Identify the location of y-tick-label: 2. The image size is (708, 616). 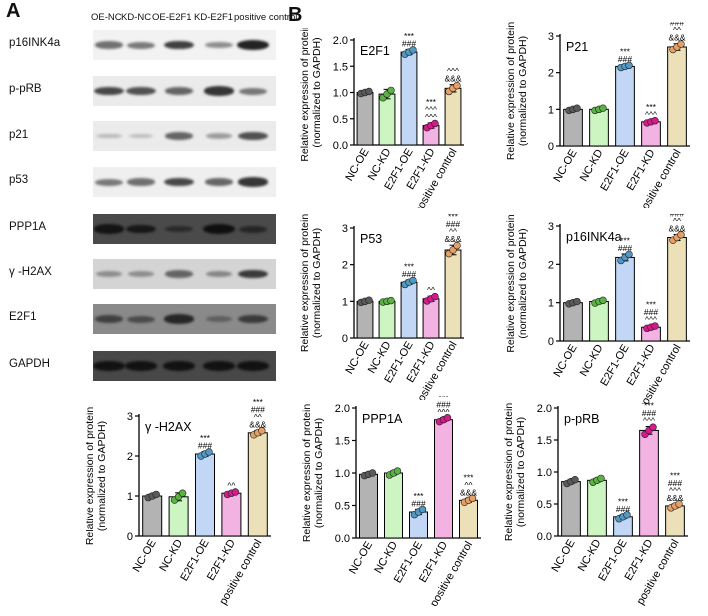
(551, 265).